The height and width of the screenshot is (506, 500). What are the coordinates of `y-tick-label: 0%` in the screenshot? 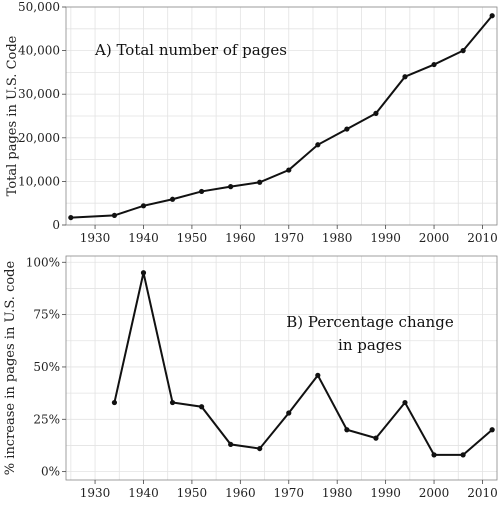 It's located at (50, 472).